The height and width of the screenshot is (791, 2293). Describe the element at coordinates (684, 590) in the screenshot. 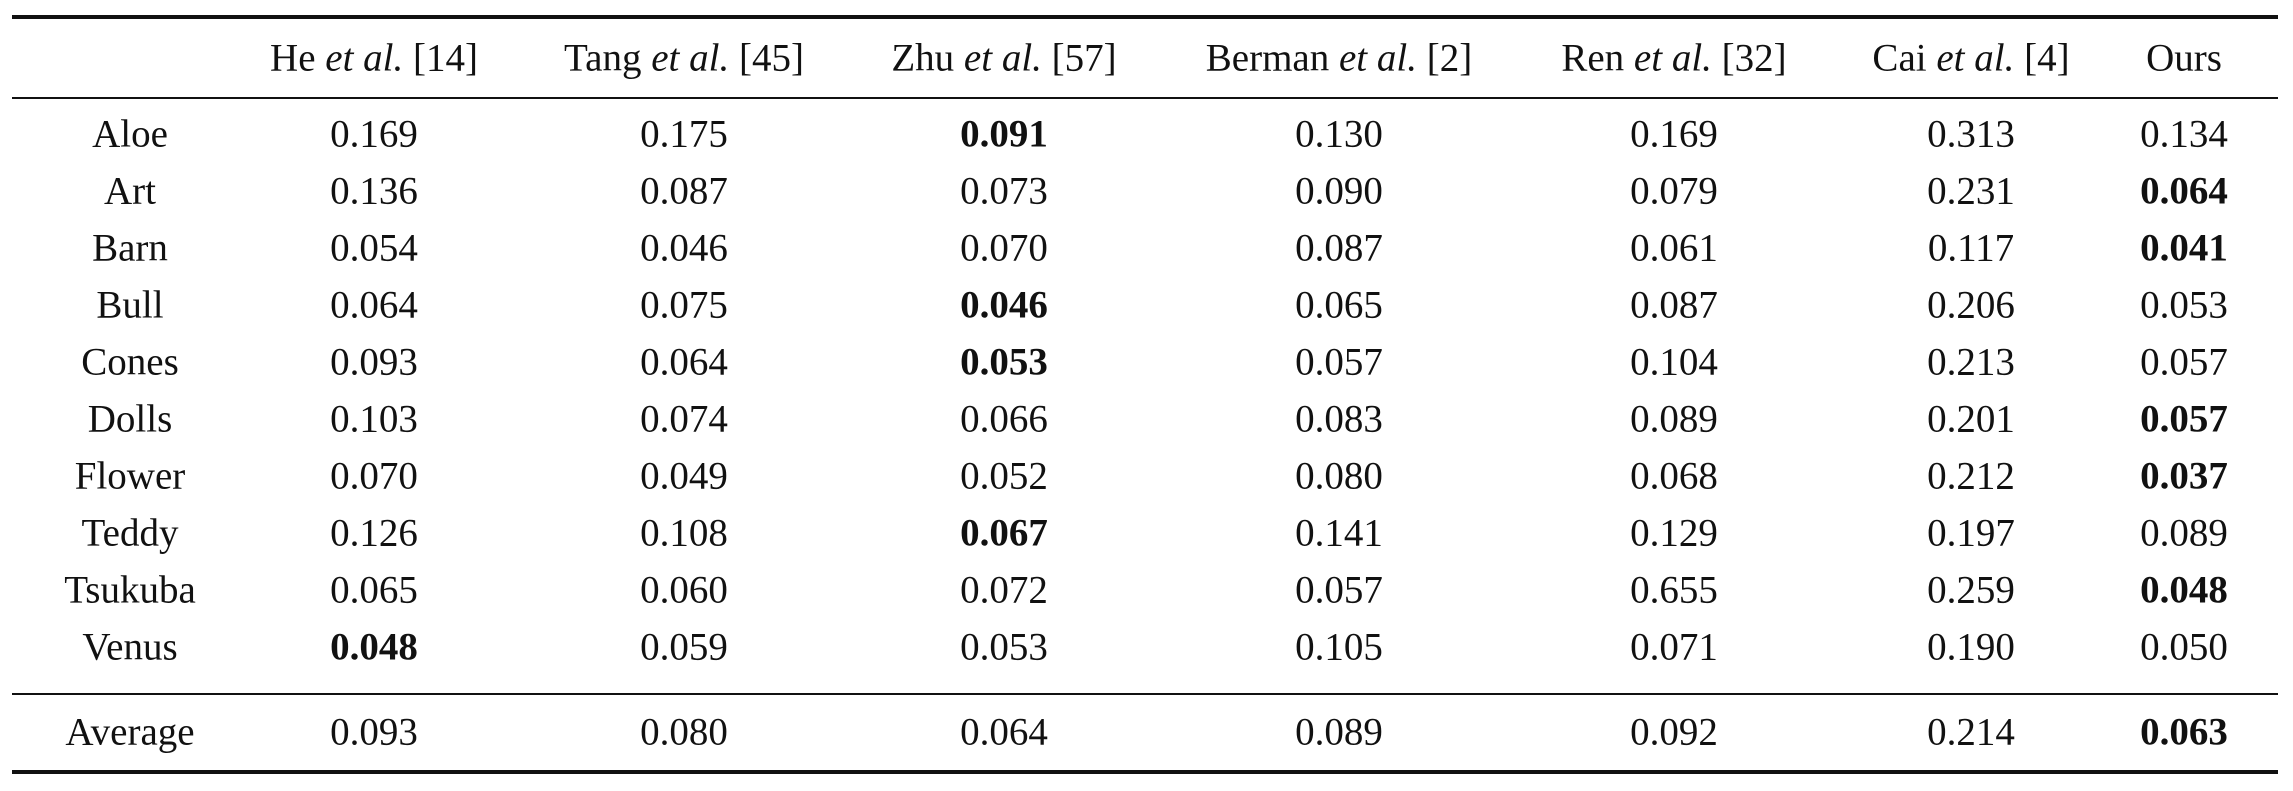

I see `value-cell: 0.060` at that location.